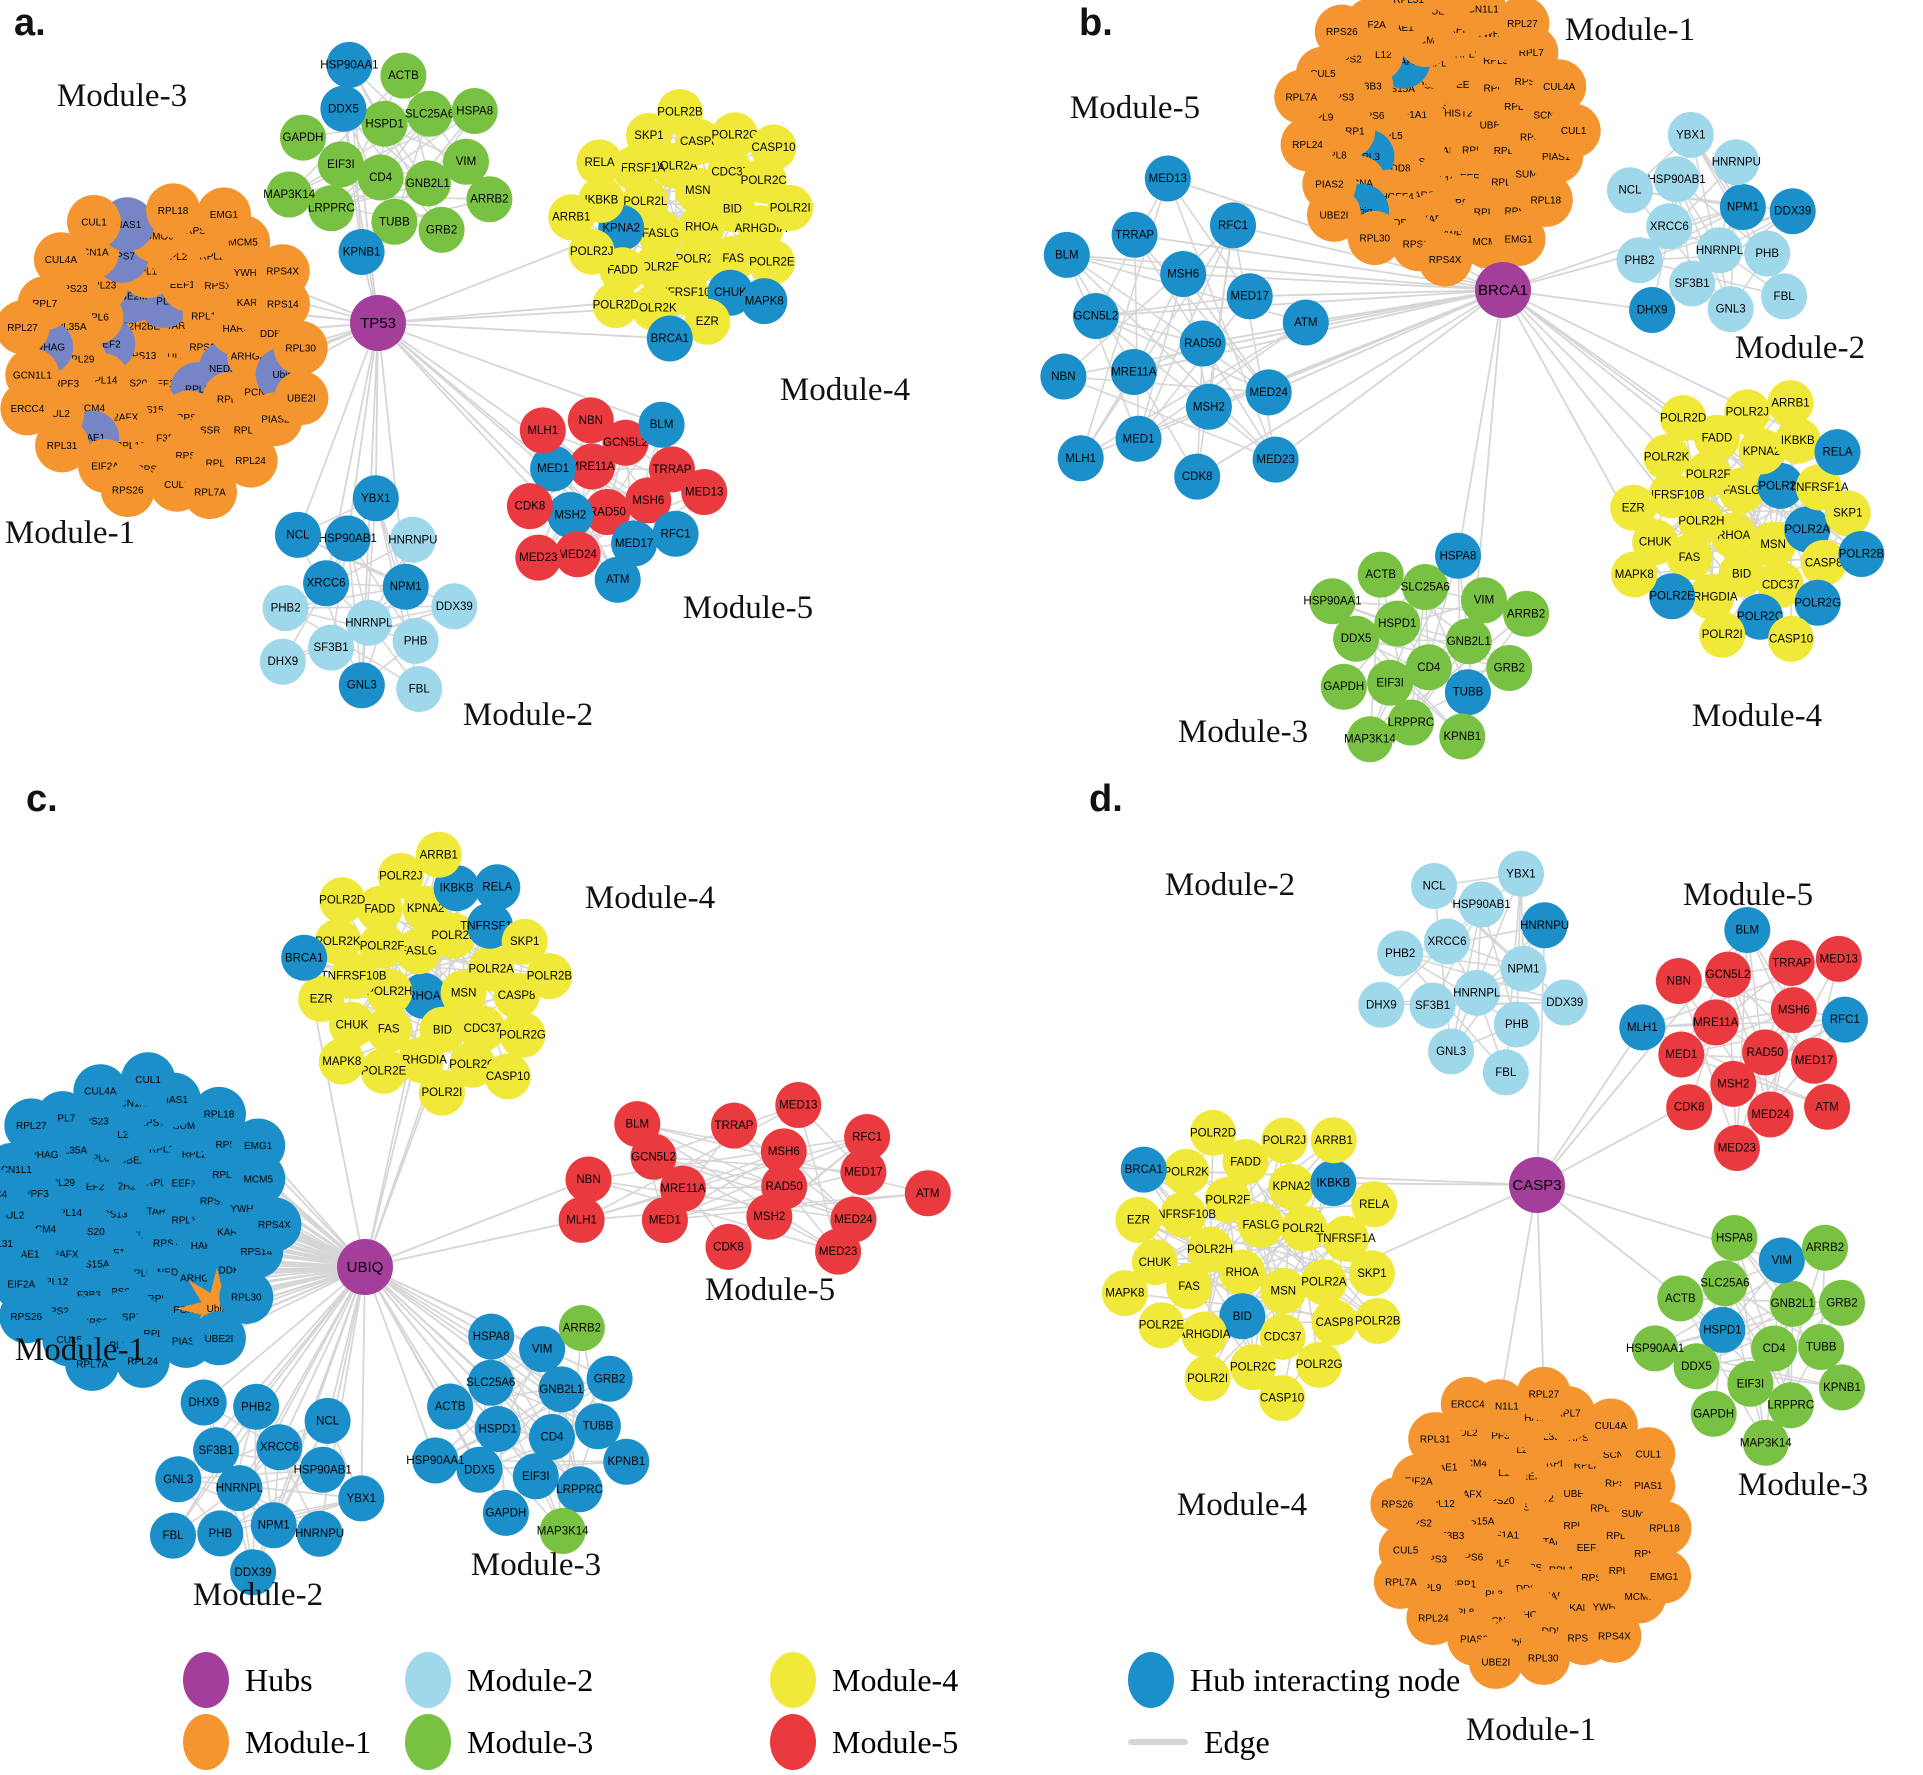 The image size is (1923, 1775). What do you see at coordinates (1666, 457) in the screenshot?
I see `node-POLR2K` at bounding box center [1666, 457].